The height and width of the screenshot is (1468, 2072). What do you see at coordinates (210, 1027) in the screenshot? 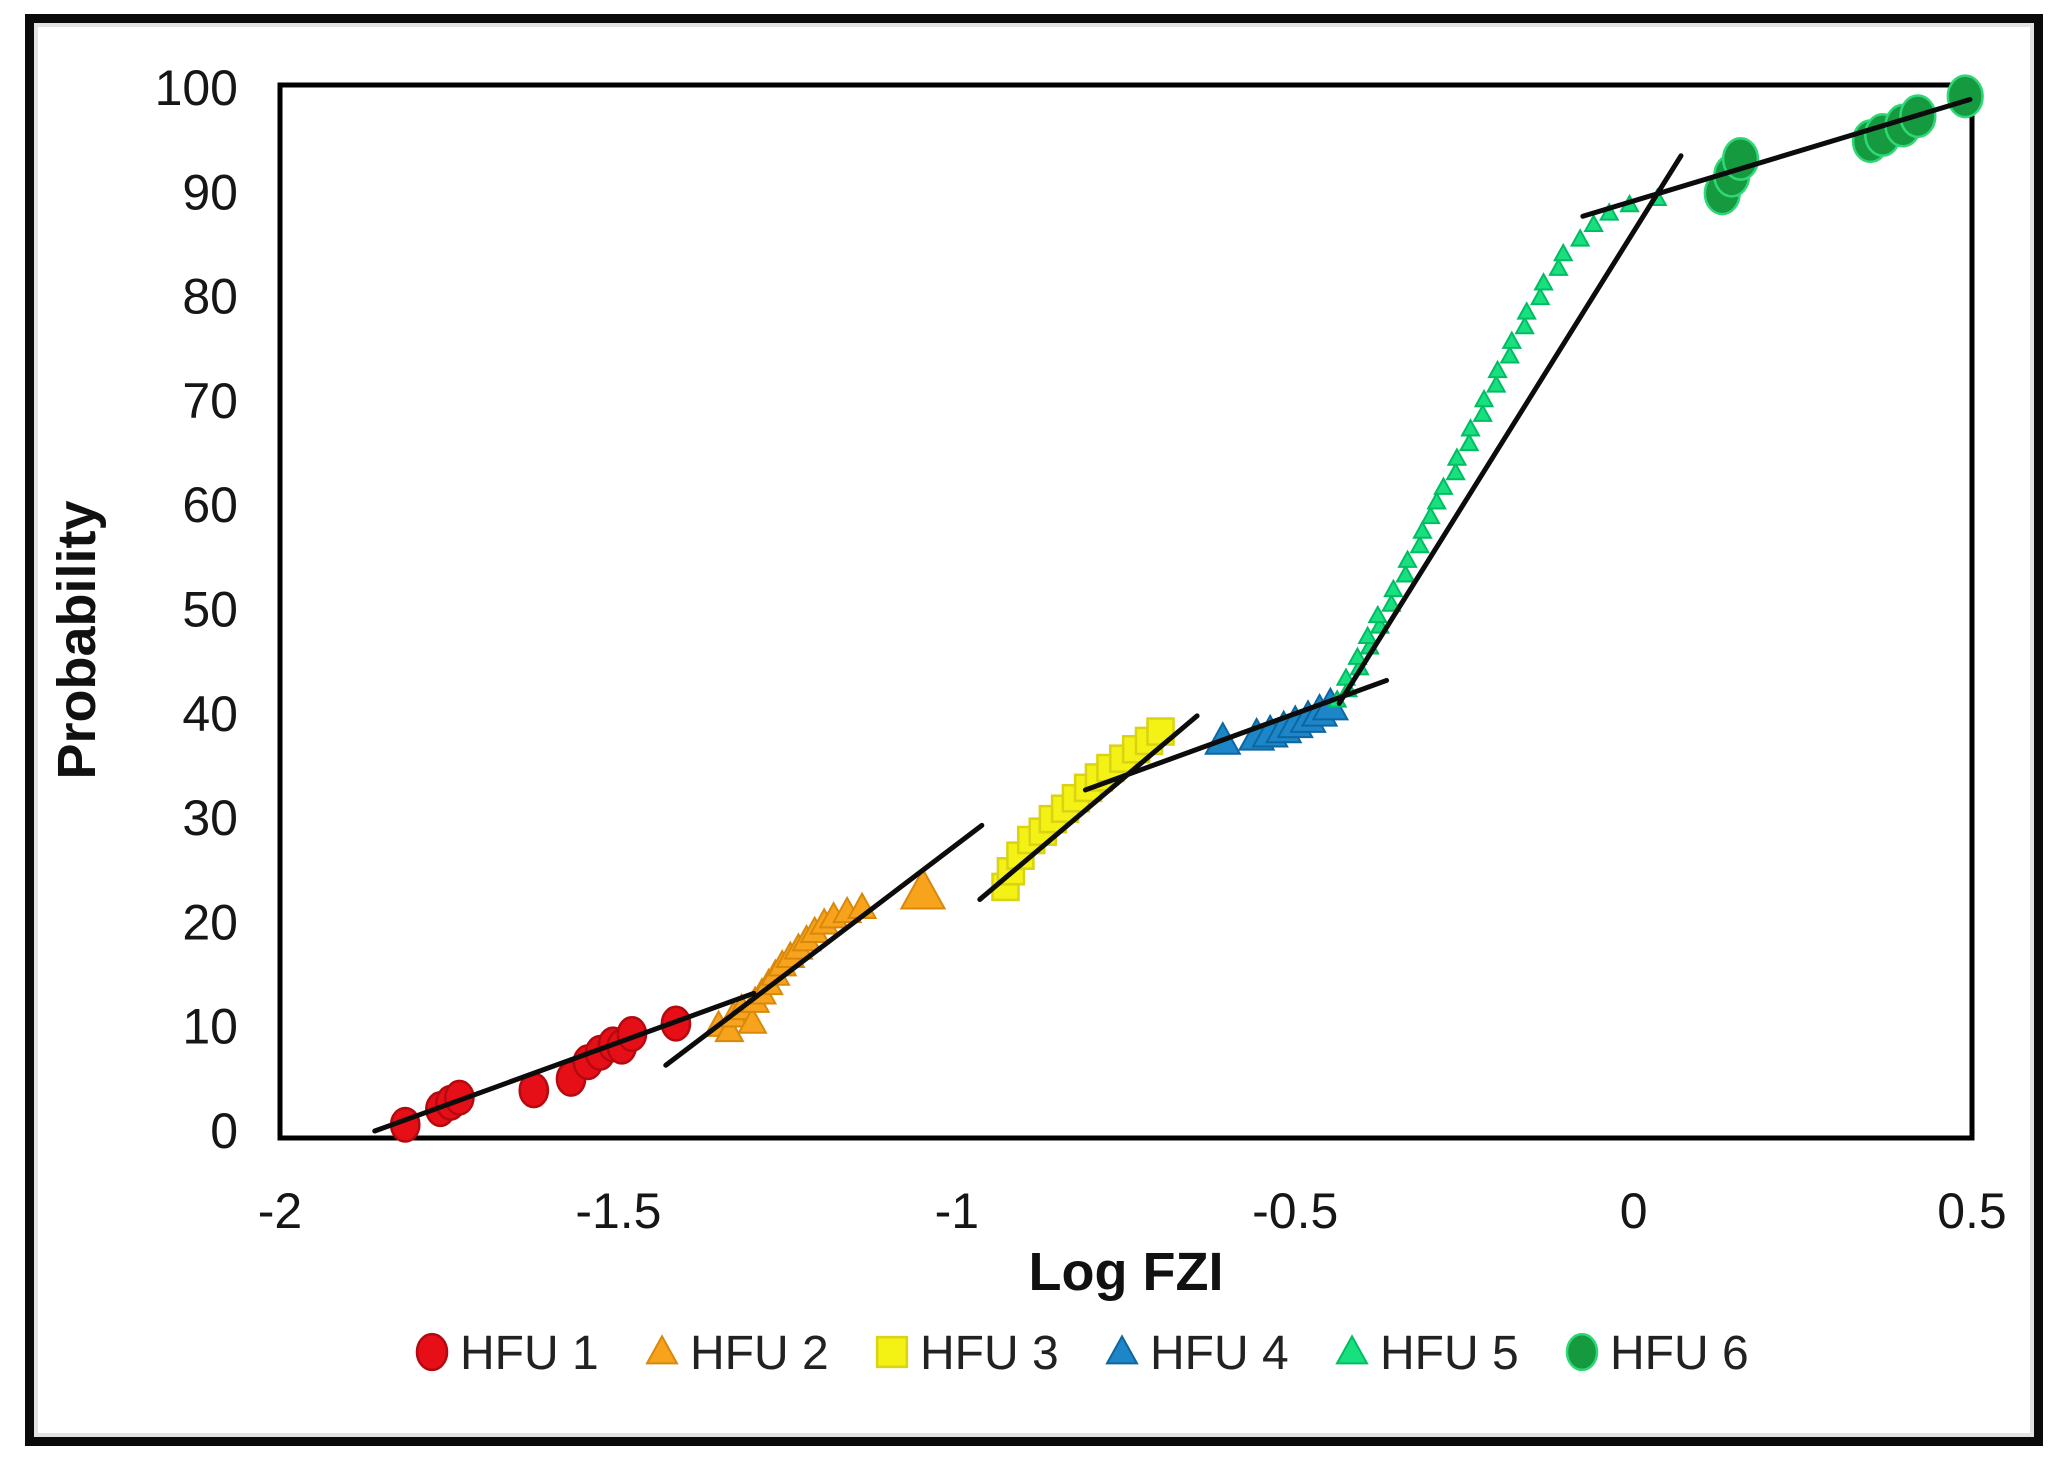
I see `y-tick-label: 10` at bounding box center [210, 1027].